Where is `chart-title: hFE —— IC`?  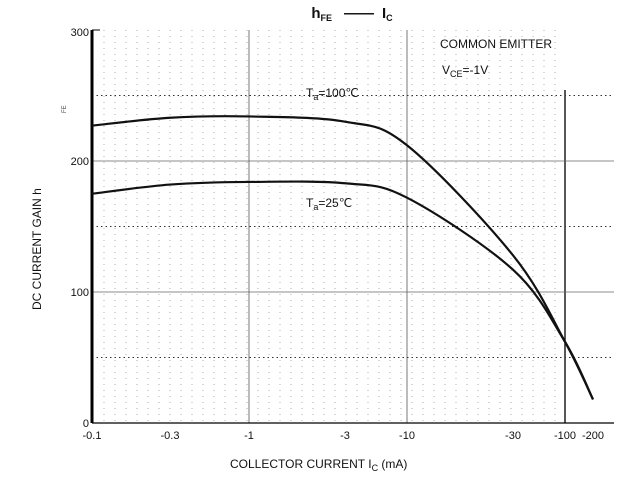 chart-title: hFE —— IC is located at coordinates (352, 14).